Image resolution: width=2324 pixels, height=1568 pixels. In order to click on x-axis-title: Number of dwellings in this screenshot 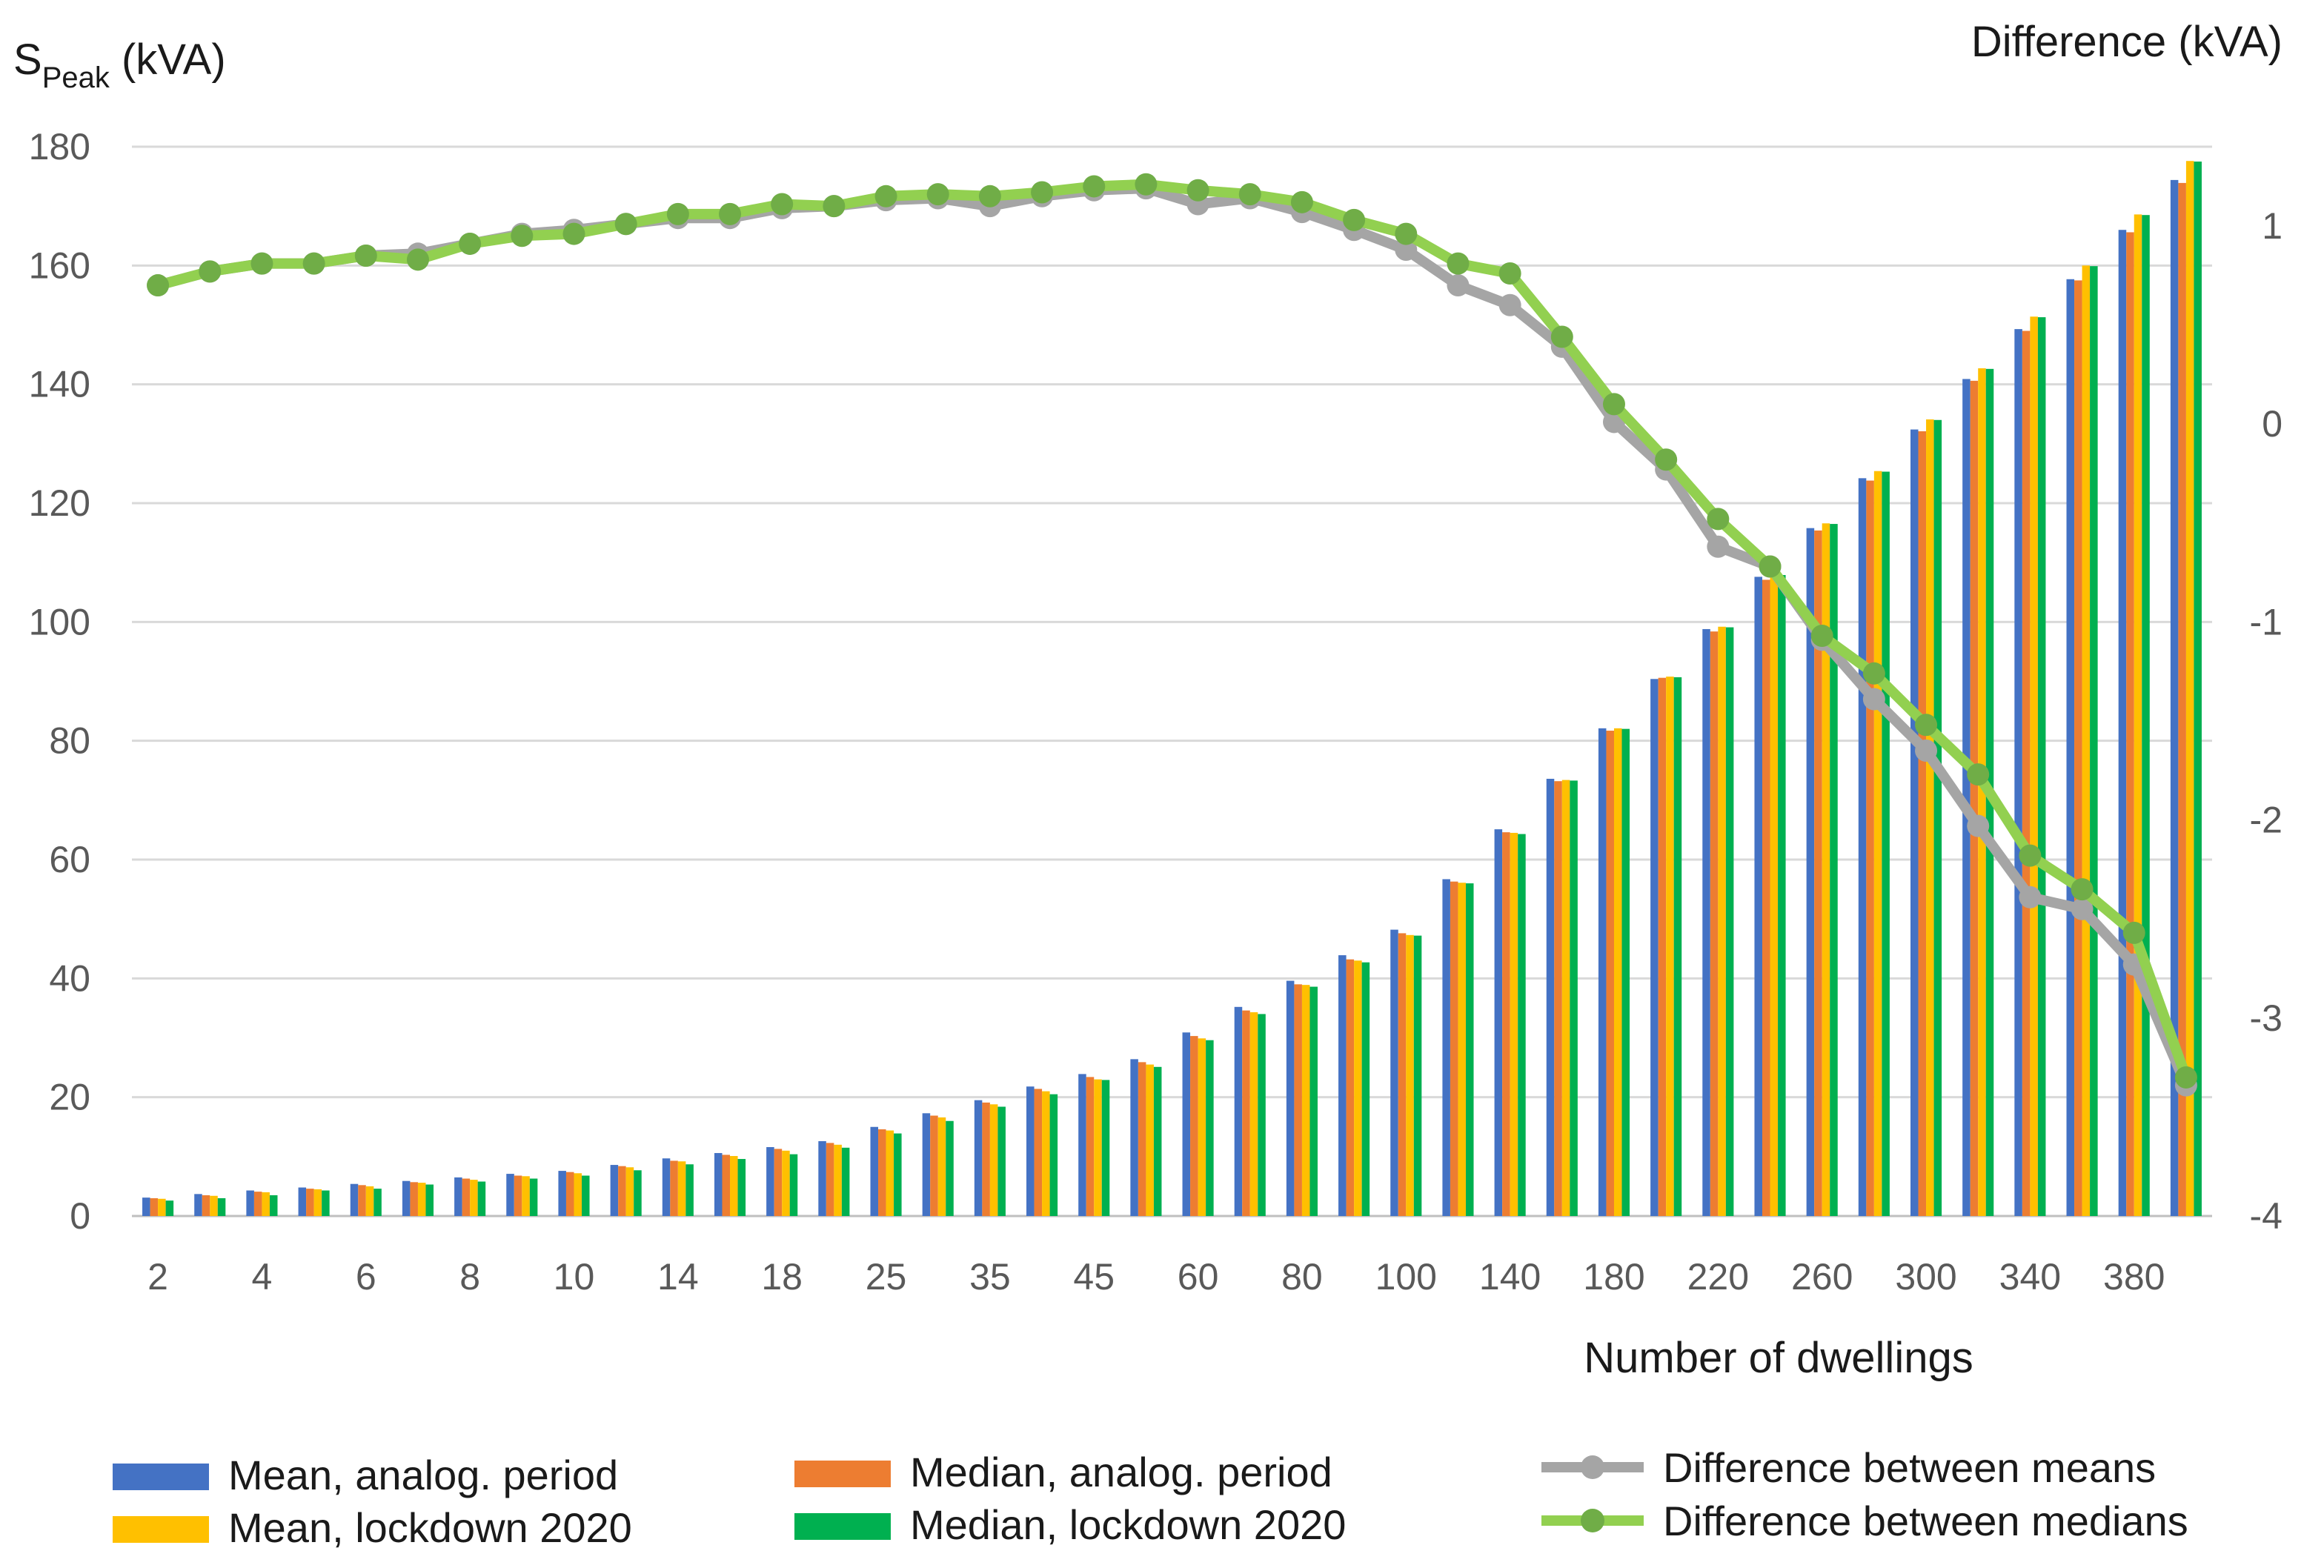, I will do `click(1778, 1358)`.